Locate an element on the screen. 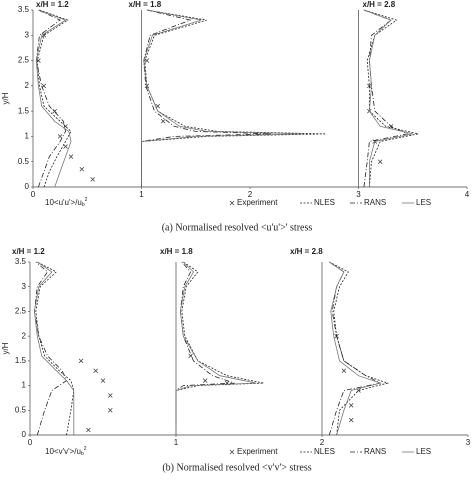 This screenshot has height=480, width=474. x-label-main: 10<u'u'>/u is located at coordinates (63, 202).